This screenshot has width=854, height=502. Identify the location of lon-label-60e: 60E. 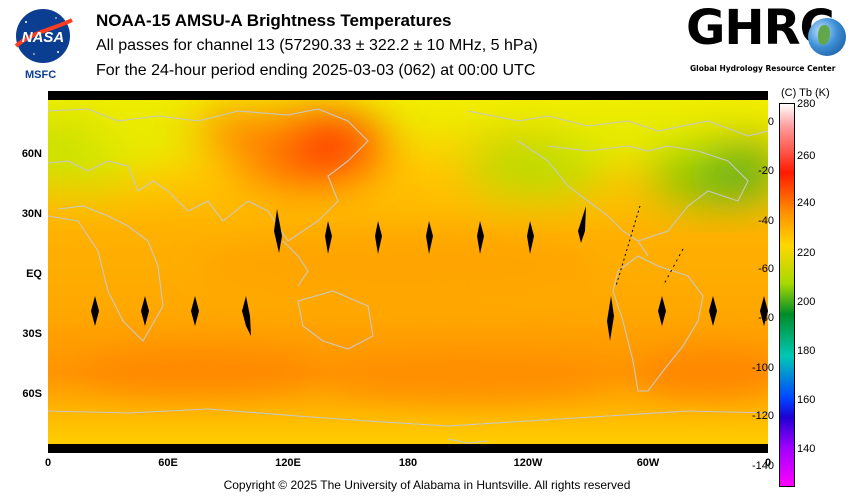
(168, 463).